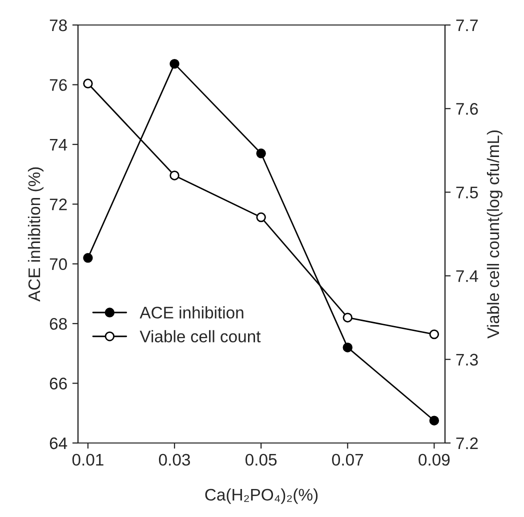  What do you see at coordinates (200, 336) in the screenshot?
I see `legend-label: Viable cell count` at bounding box center [200, 336].